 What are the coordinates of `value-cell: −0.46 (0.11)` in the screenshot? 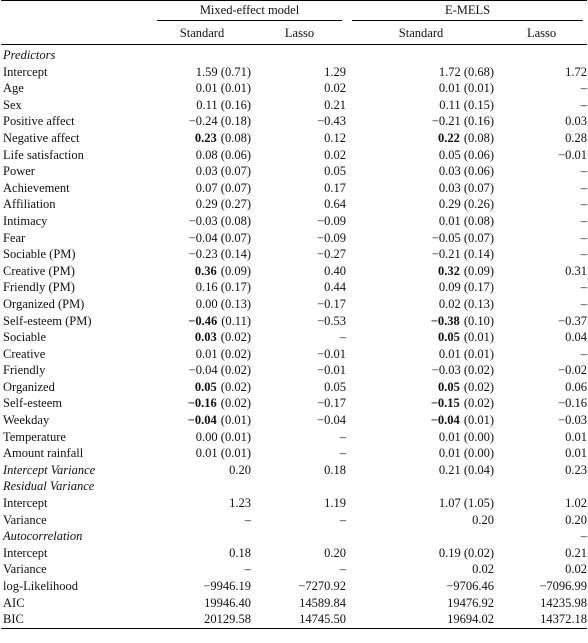 It's located at (201, 321).